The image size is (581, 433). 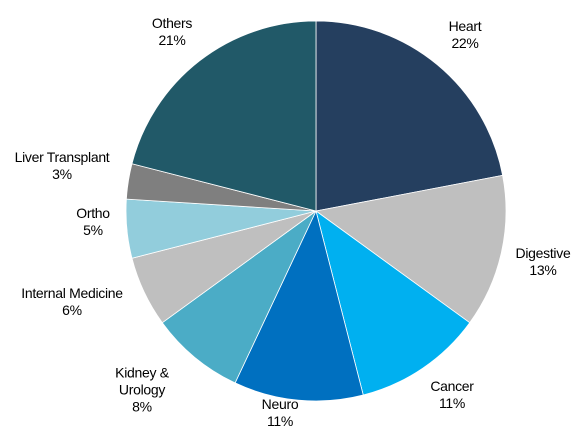 I want to click on category-label: Internal Medicine, so click(x=72, y=293).